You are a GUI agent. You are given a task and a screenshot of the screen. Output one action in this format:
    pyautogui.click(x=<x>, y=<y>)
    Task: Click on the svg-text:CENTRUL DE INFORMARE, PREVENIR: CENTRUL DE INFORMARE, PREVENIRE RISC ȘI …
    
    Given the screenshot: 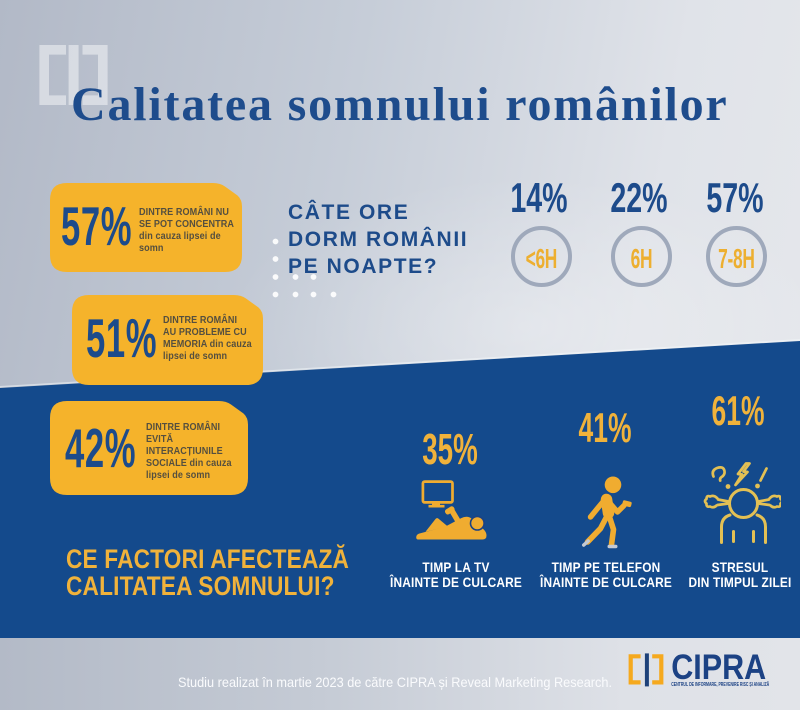 What is the action you would take?
    pyautogui.click(x=720, y=684)
    